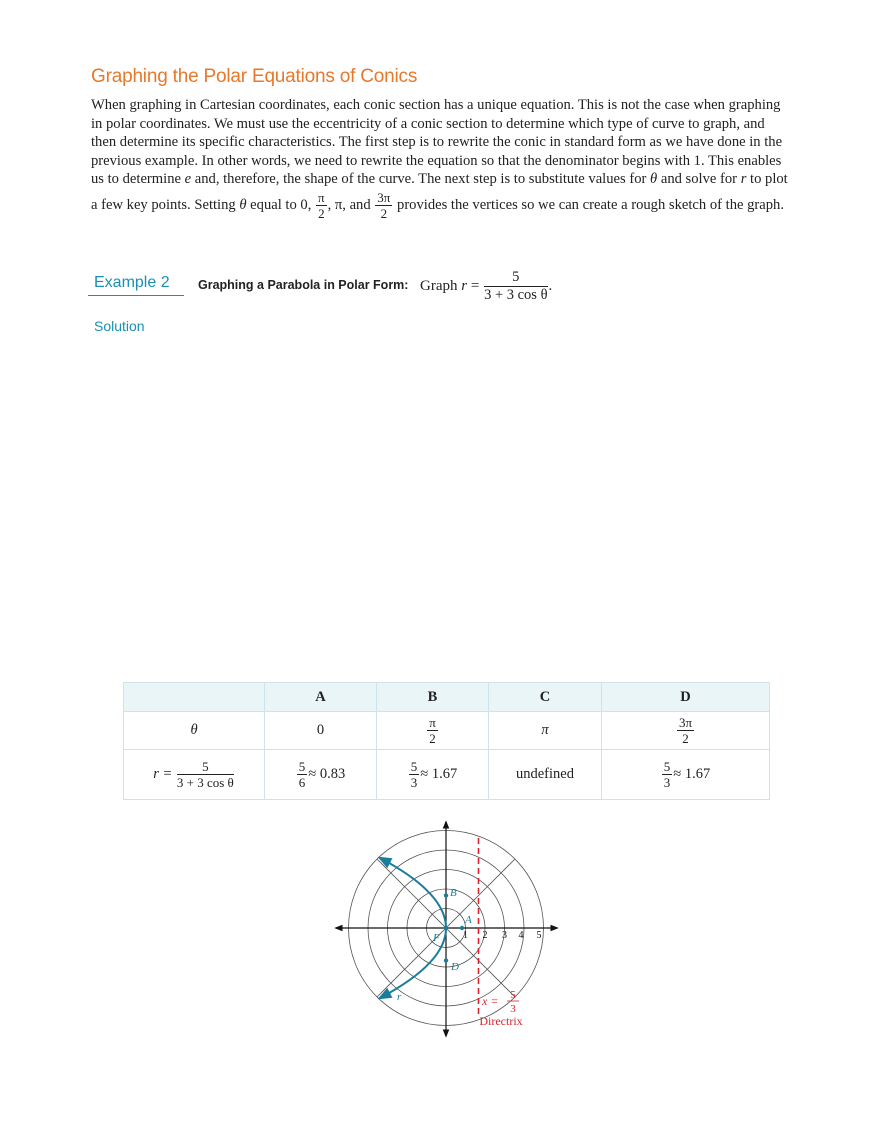 This screenshot has height=1139, width=880. I want to click on text: to plot, so click(766, 179).